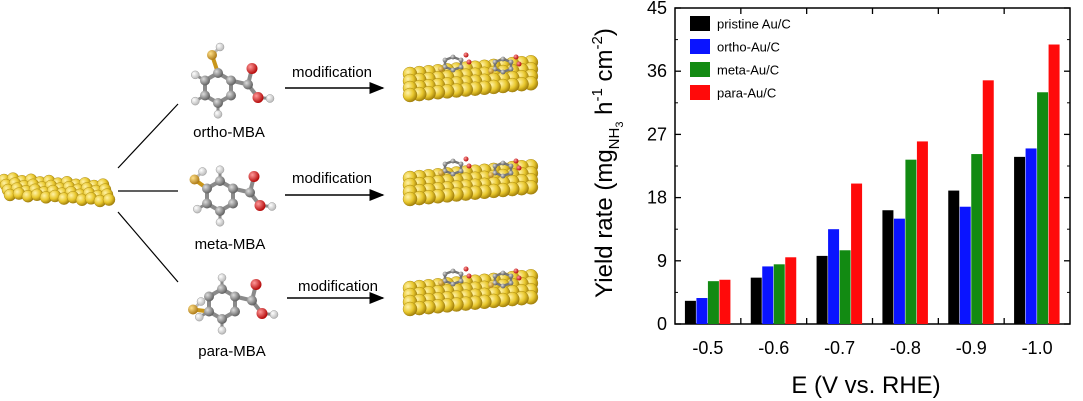  What do you see at coordinates (977, 239) in the screenshot?
I see `bar-meta-au-c--0.9` at bounding box center [977, 239].